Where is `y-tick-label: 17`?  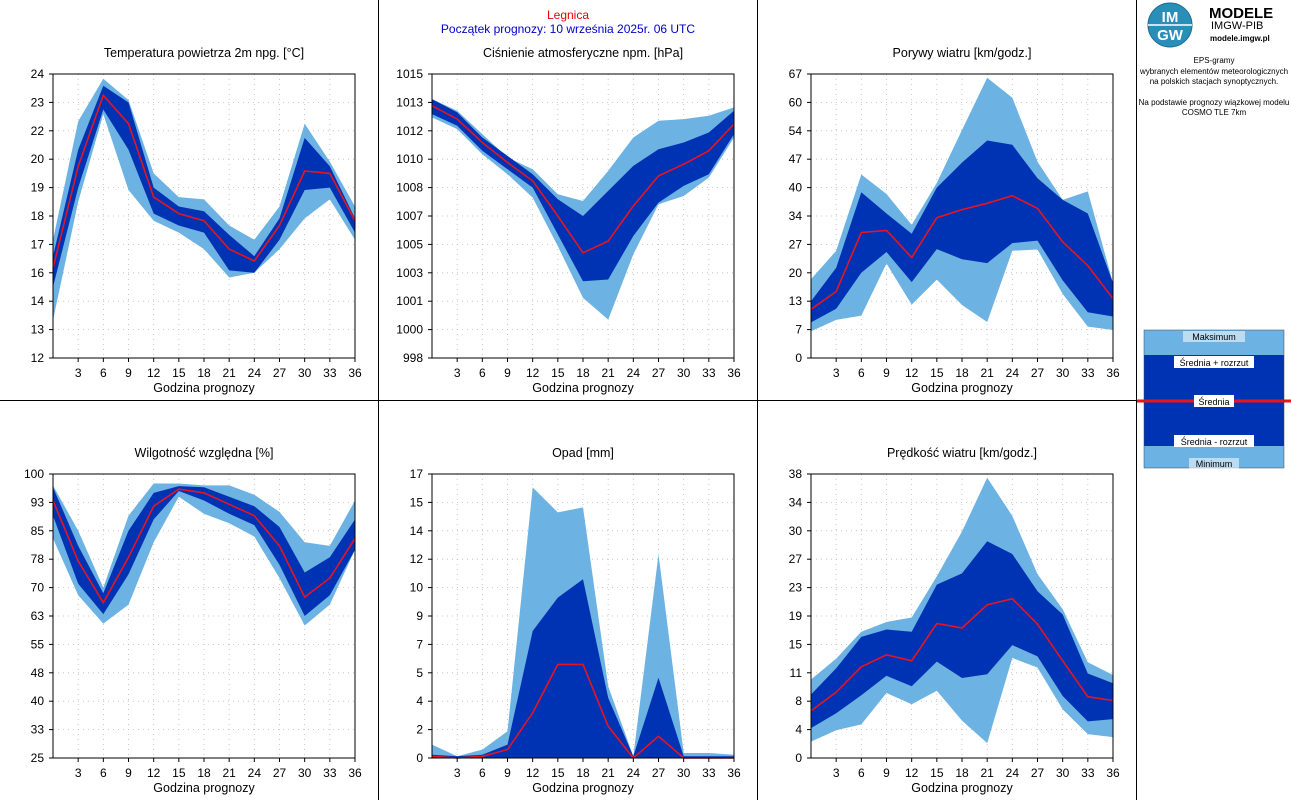
y-tick-label: 17 is located at coordinates (38, 244).